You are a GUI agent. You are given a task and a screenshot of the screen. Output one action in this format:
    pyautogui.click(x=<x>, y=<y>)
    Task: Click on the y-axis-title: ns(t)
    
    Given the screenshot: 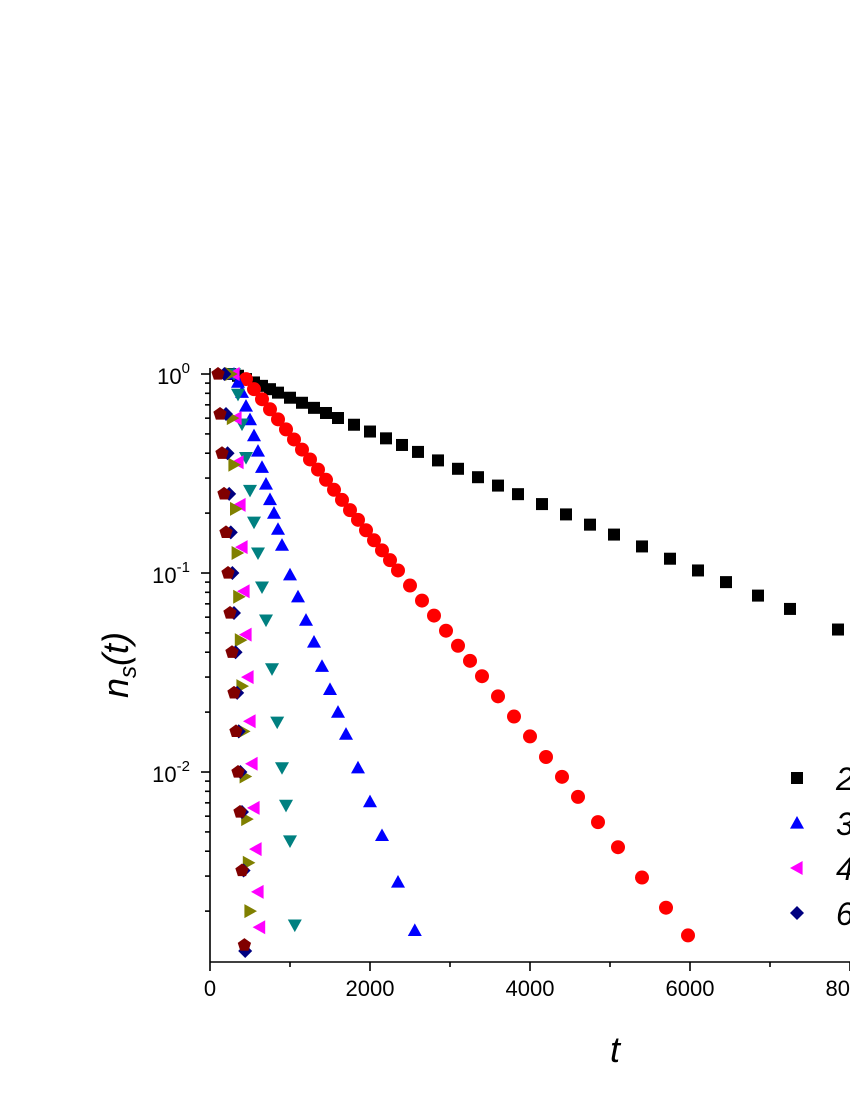 What is the action you would take?
    pyautogui.click(x=118, y=665)
    